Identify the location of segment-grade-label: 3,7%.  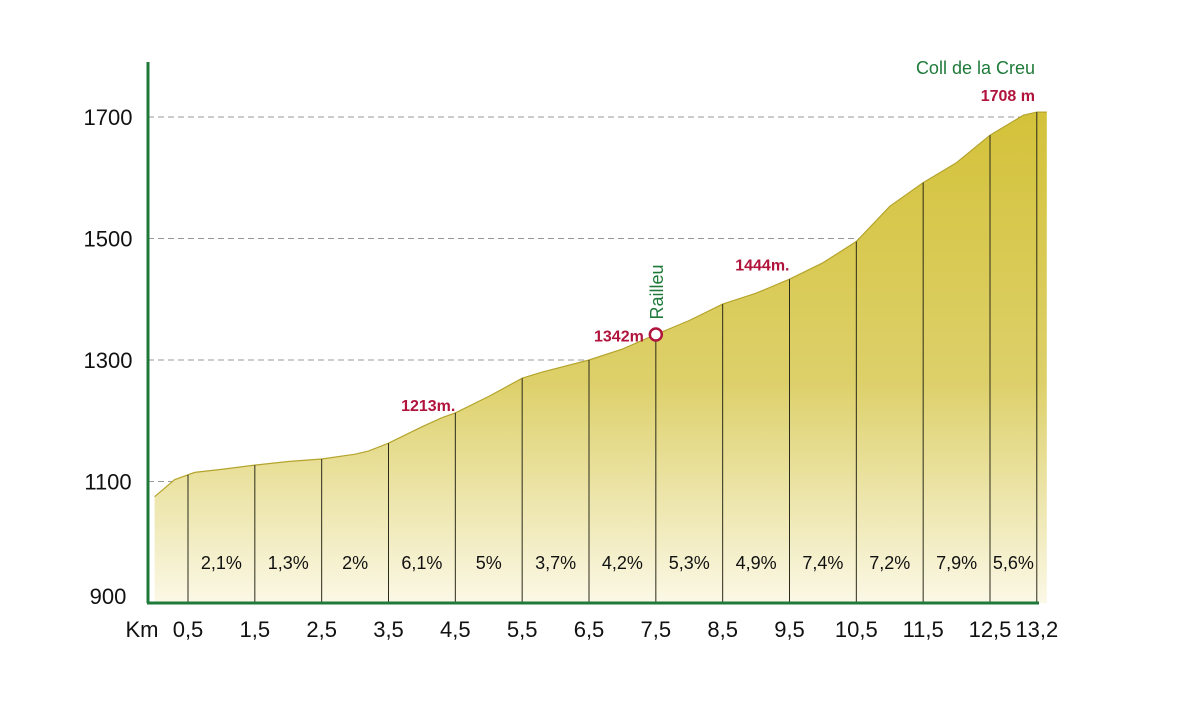
(555, 563).